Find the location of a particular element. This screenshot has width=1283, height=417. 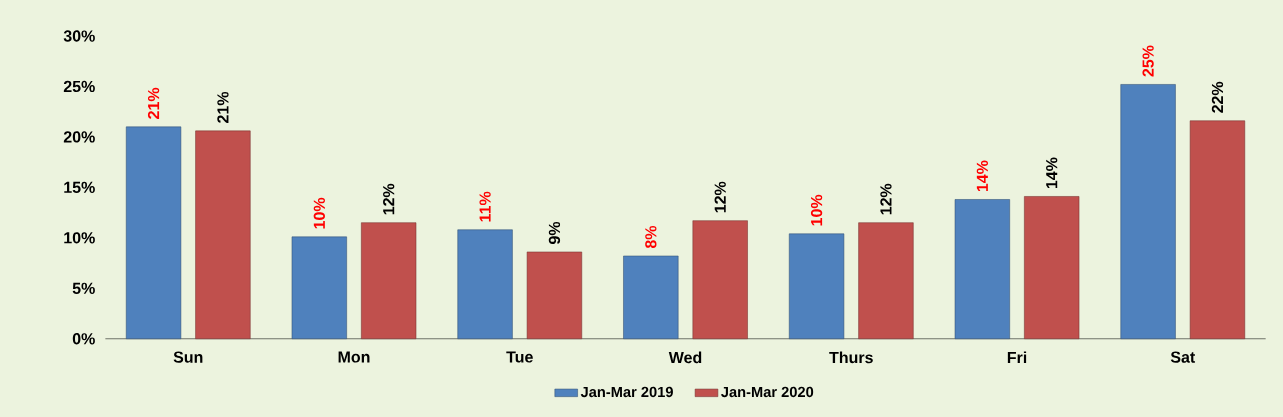

y-tick-label: 5% is located at coordinates (83, 288).